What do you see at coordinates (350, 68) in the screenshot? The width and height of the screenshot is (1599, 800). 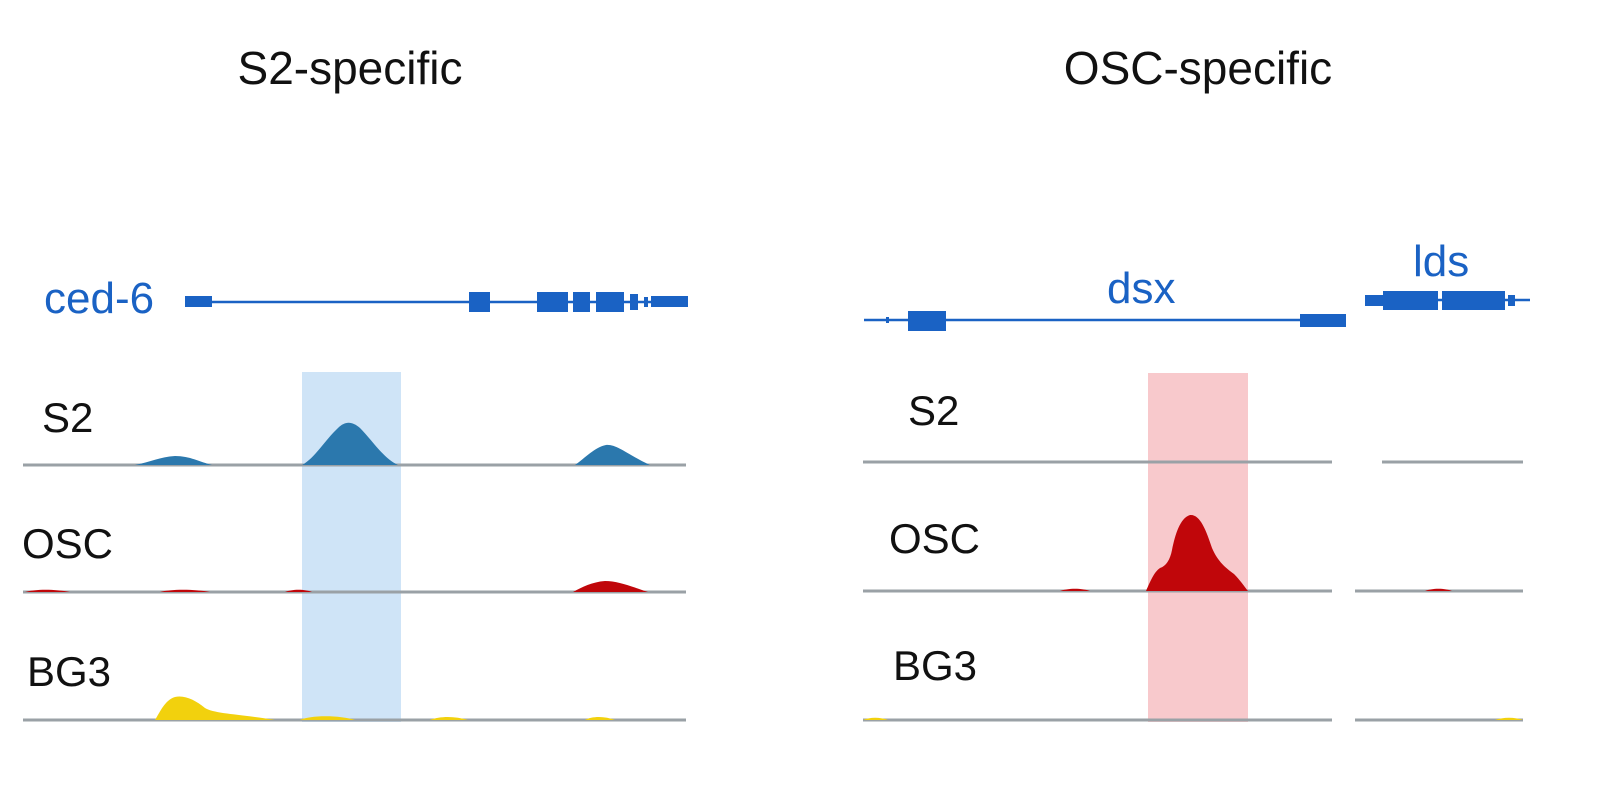 I see `panel-title: S2-specific` at bounding box center [350, 68].